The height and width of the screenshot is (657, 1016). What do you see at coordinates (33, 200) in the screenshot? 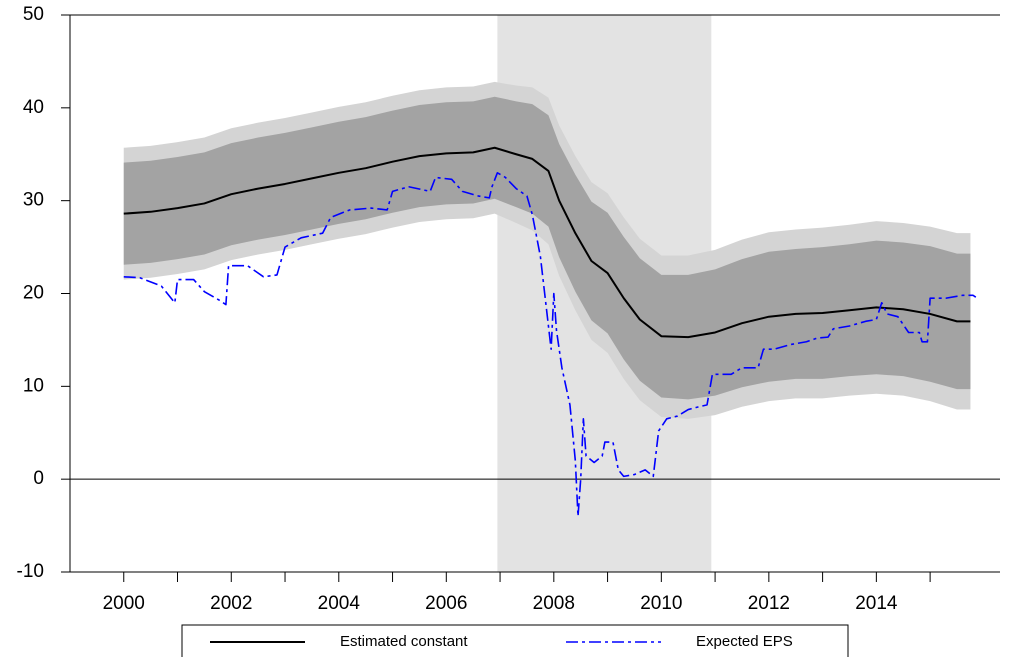
I see `y-tick-label: 30` at bounding box center [33, 200].